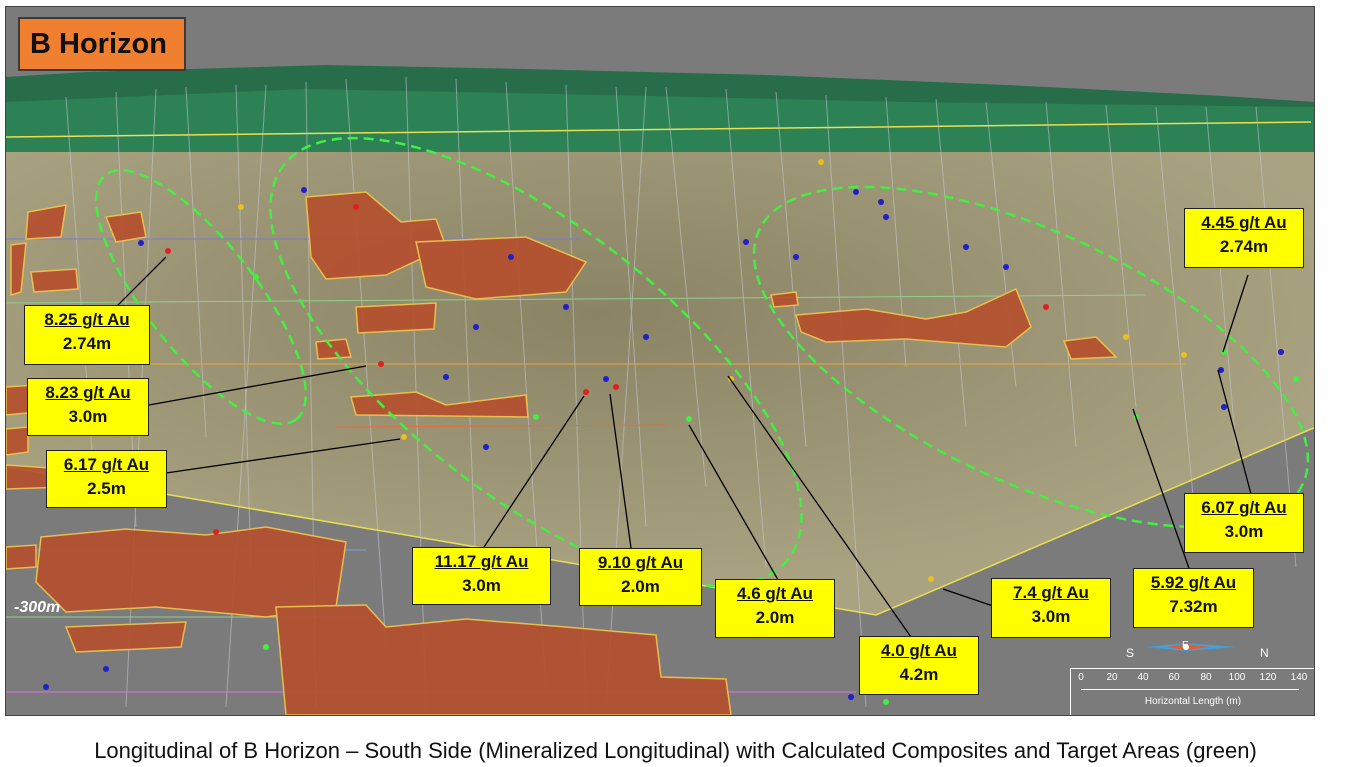  I want to click on scale-tick: 140, so click(1299, 677).